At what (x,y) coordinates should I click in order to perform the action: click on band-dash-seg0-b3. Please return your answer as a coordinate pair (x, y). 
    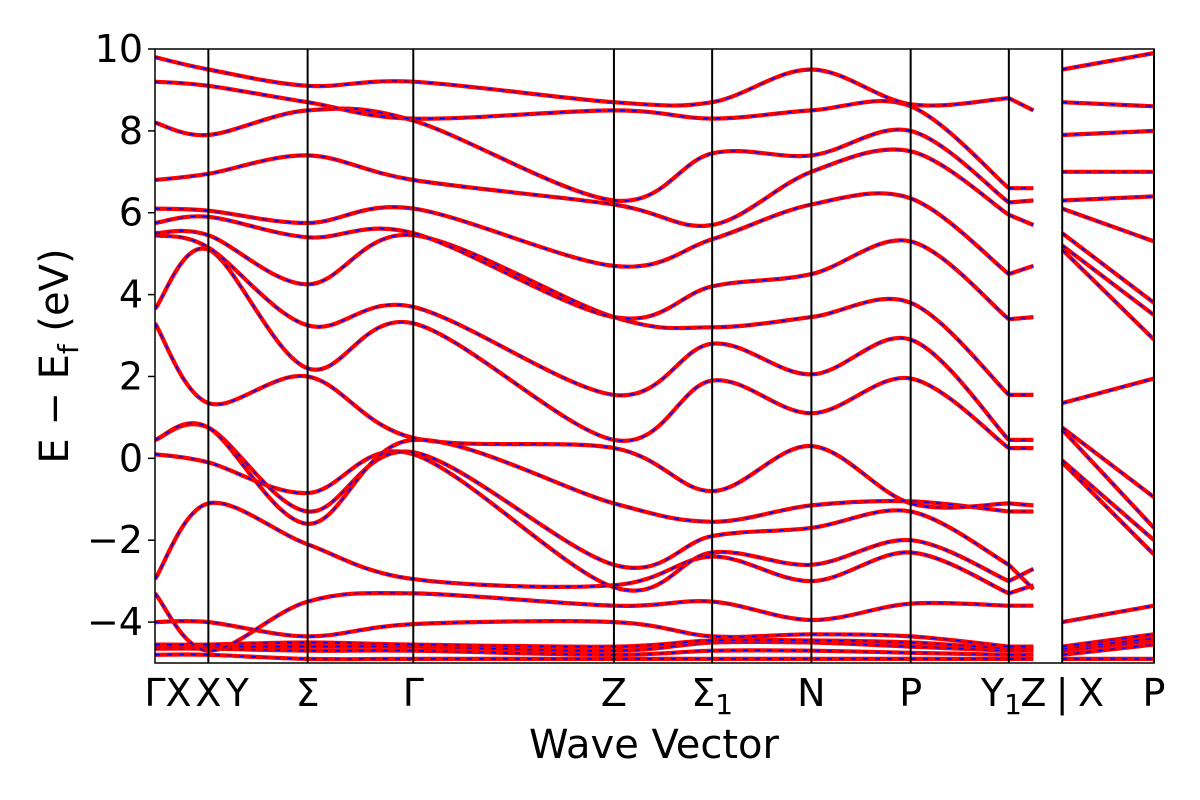
    Looking at the image, I should click on (582, 644).